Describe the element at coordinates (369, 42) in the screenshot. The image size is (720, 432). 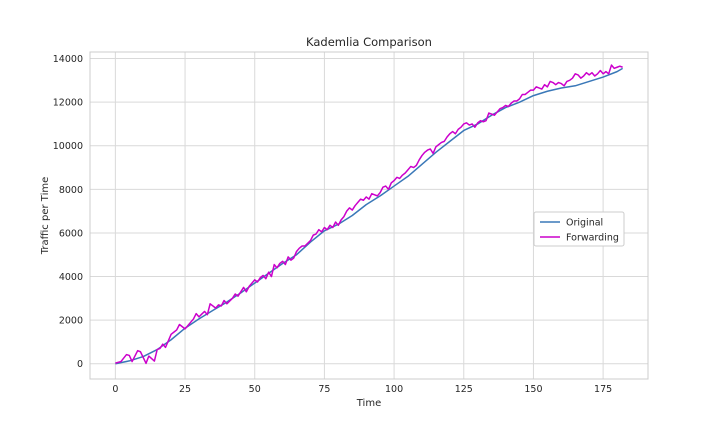
I see `chart-title: Kademlia Comparison` at that location.